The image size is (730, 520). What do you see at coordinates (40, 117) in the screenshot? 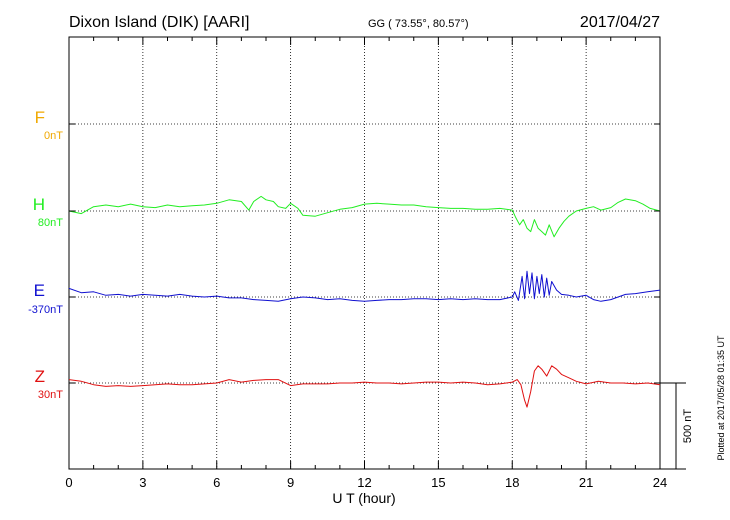
I see `channel-name-f: F` at bounding box center [40, 117].